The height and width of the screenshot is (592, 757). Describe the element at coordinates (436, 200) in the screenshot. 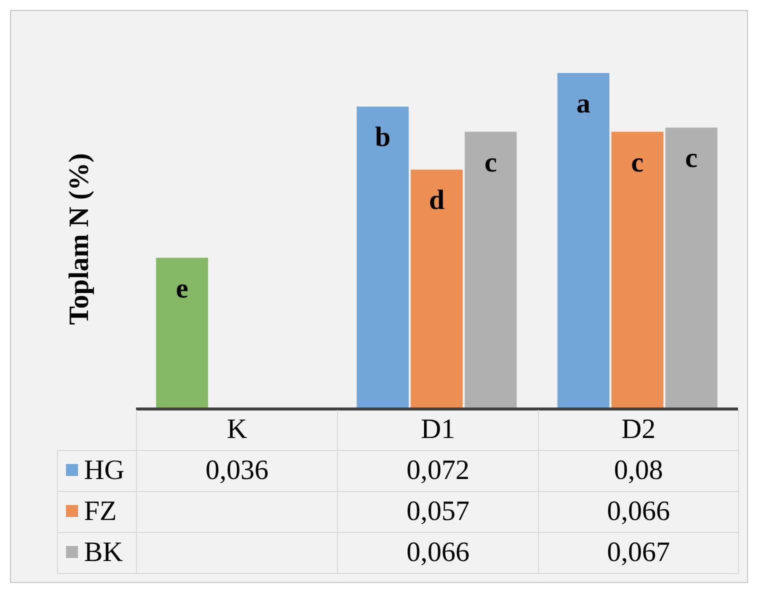

I see `annotation: d` at that location.